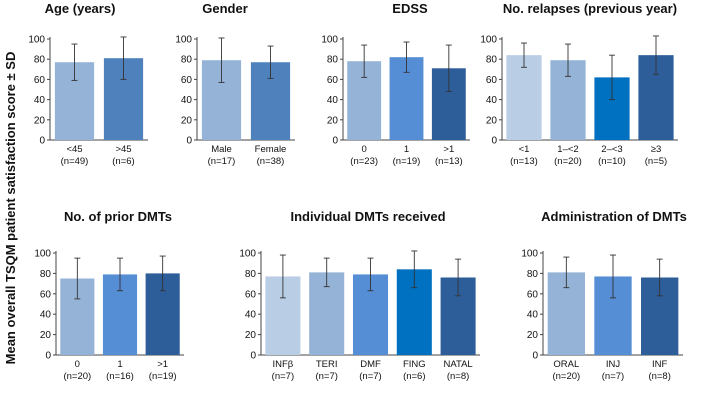 This screenshot has height=416, width=708. What do you see at coordinates (123, 149) in the screenshot?
I see `category-label: >45` at bounding box center [123, 149].